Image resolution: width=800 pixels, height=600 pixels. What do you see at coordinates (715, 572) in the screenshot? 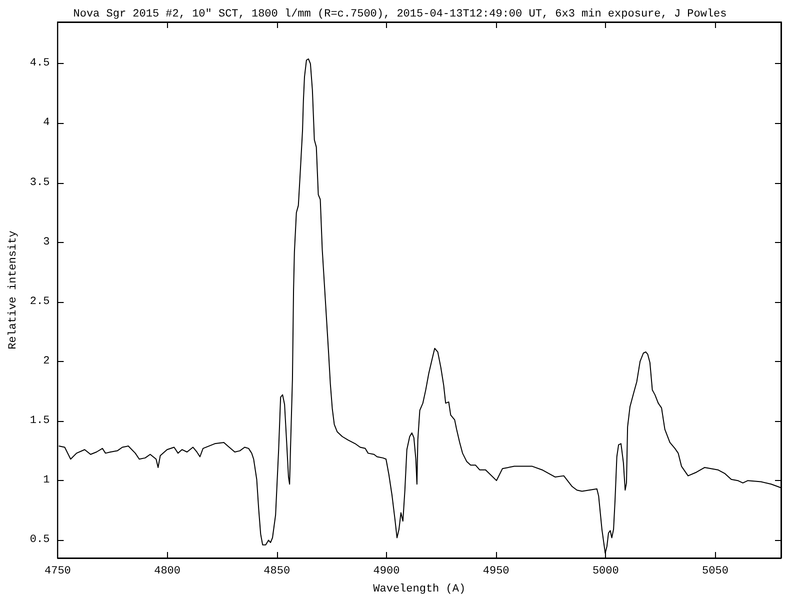
I see `x-tick-label: 5050` at bounding box center [715, 572].